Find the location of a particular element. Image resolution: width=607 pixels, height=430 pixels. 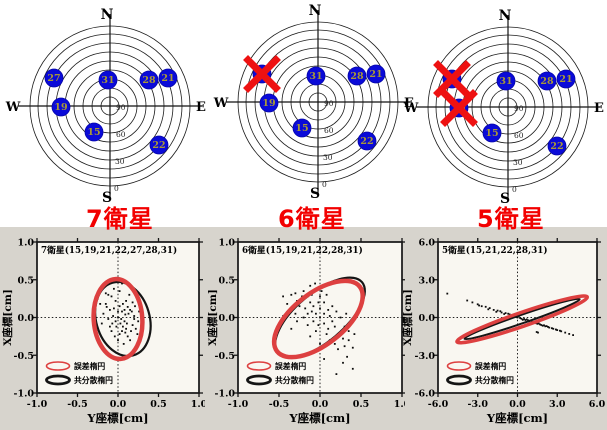

svg-text: 60 is located at coordinates (121, 134).